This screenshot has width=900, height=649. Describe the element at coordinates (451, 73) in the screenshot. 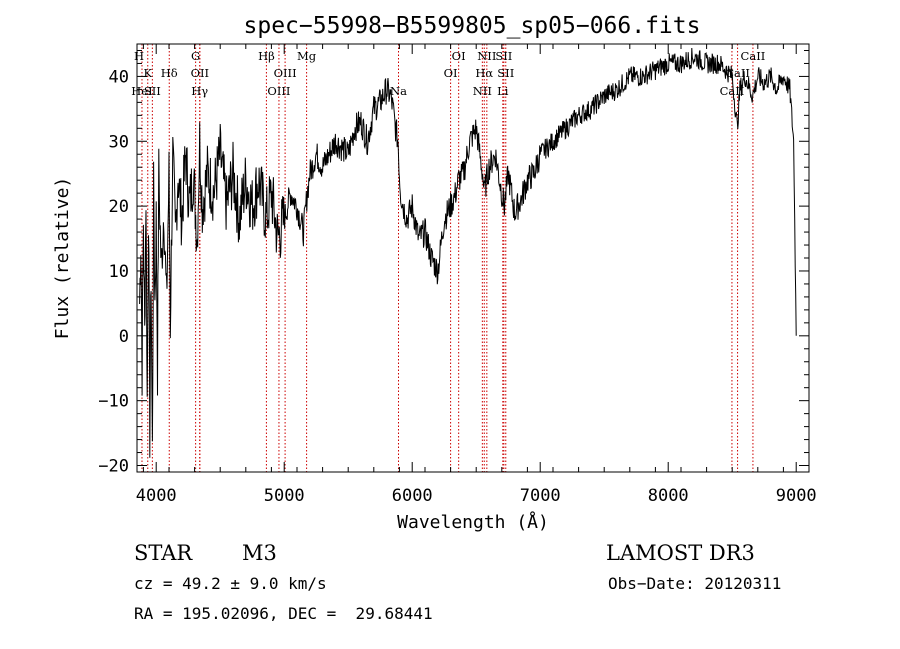

I see `line-marker-label-14: OI` at that location.